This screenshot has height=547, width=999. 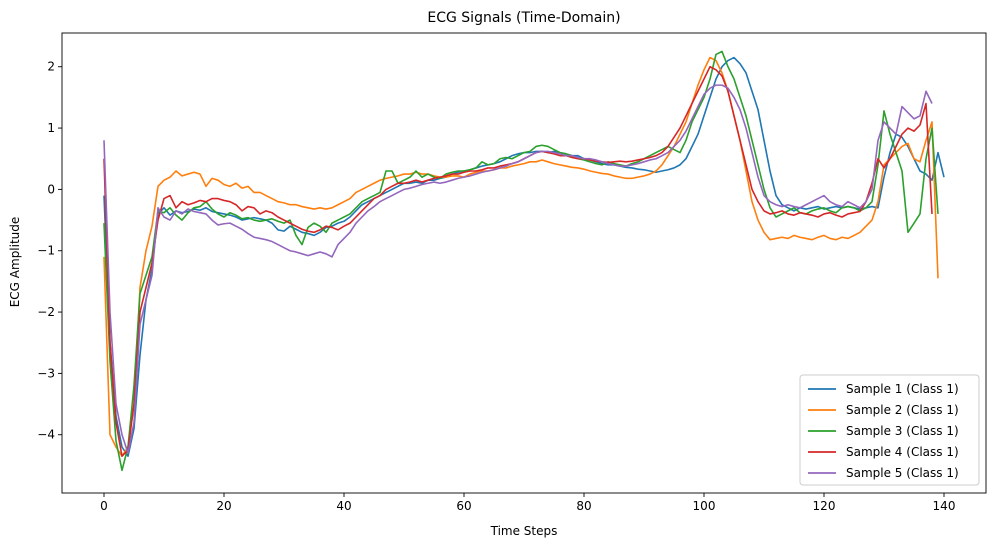 I want to click on legend-entry-4: Sample 4 (Class 1), so click(x=902, y=452).